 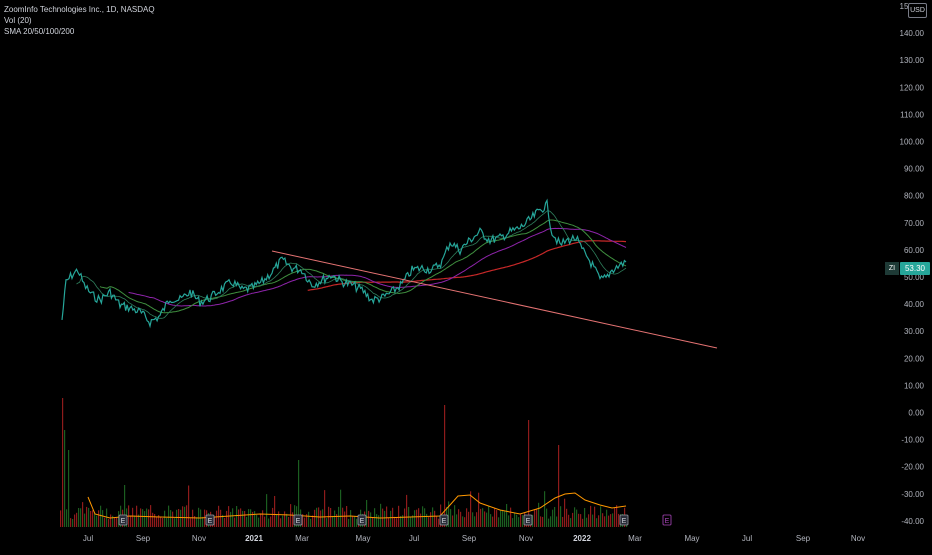 What do you see at coordinates (39, 31) in the screenshot?
I see `legend-sma: SMA 20/50/100/200` at bounding box center [39, 31].